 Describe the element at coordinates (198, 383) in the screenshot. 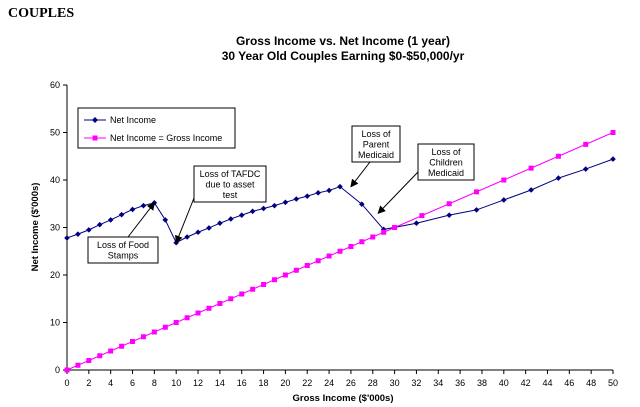

I see `x-tick-label: 12` at that location.